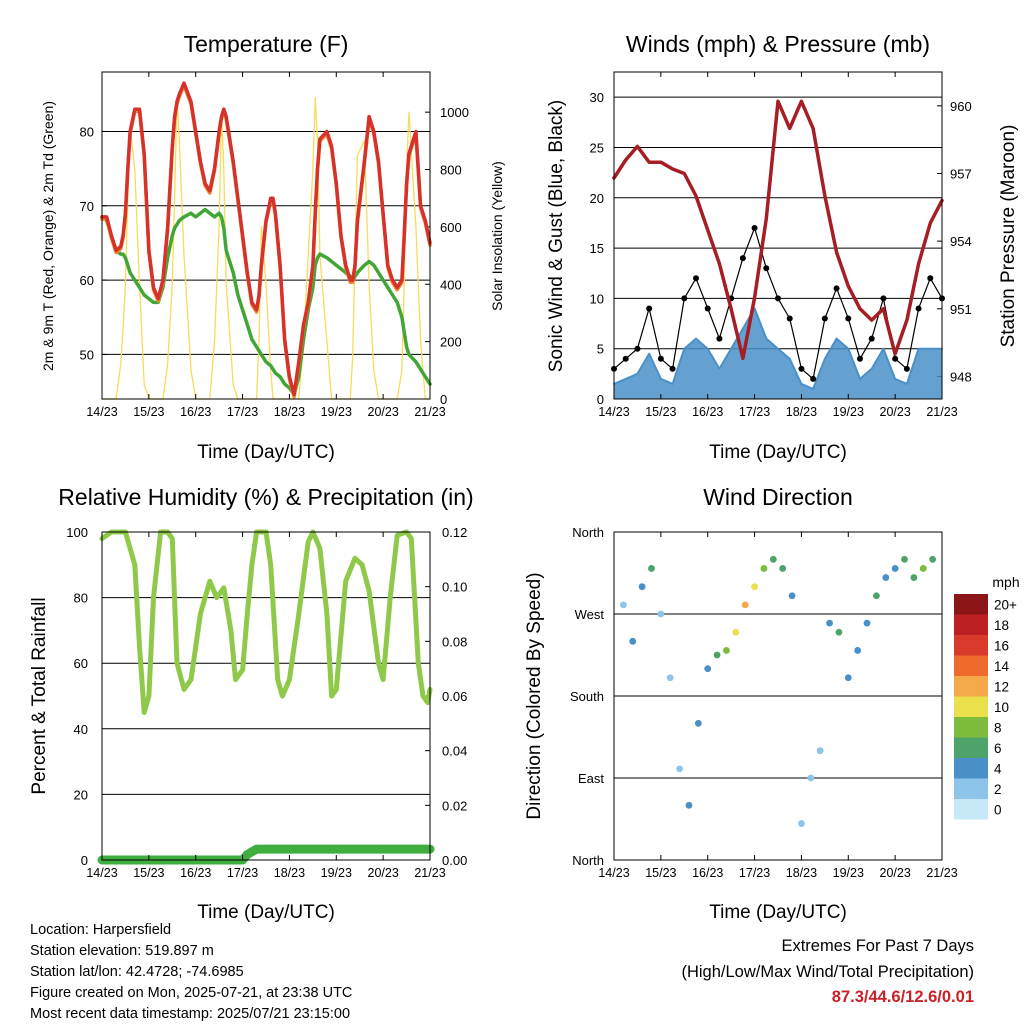 The image size is (1024, 1025). I want to click on speed-legend-label: 20+, so click(1005, 604).